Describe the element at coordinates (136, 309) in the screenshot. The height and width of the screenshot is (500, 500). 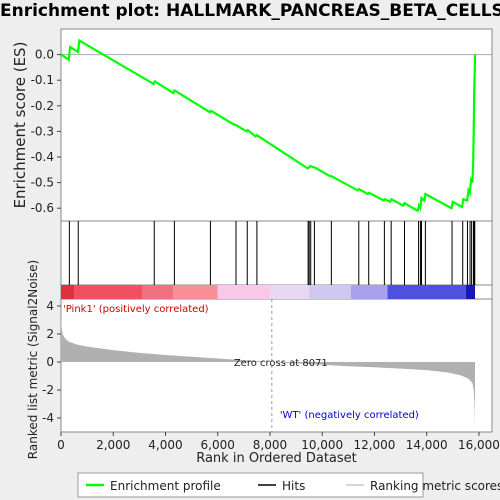
I see `positive-annotation: 'Pink1' (positively correlated)` at that location.